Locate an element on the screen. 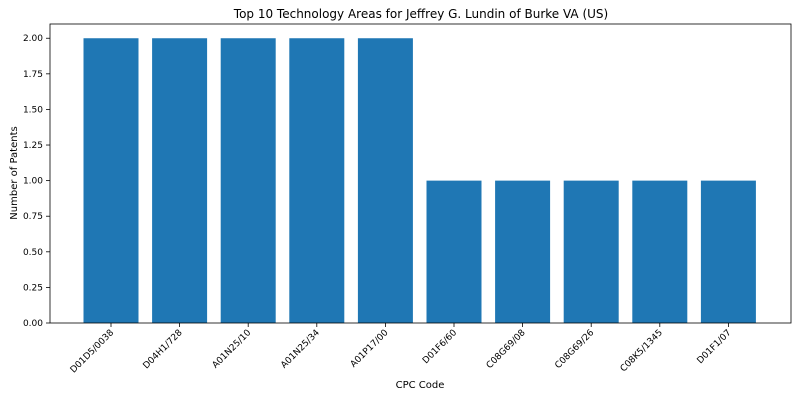  y-tick-label: 0.25 is located at coordinates (33, 288).